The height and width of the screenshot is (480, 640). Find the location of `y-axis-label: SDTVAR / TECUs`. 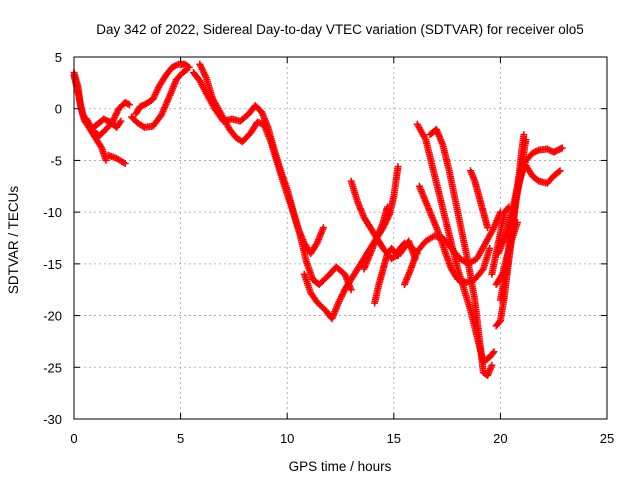

y-axis-label: SDTVAR / TECUs is located at coordinates (13, 240).